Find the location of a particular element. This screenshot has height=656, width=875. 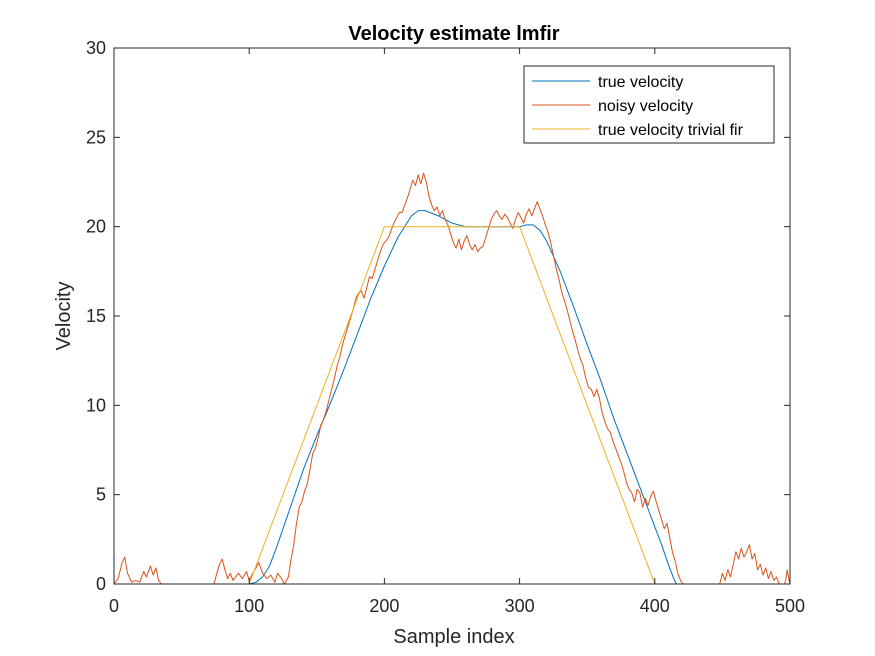

y-tick-label: 20 is located at coordinates (96, 227).